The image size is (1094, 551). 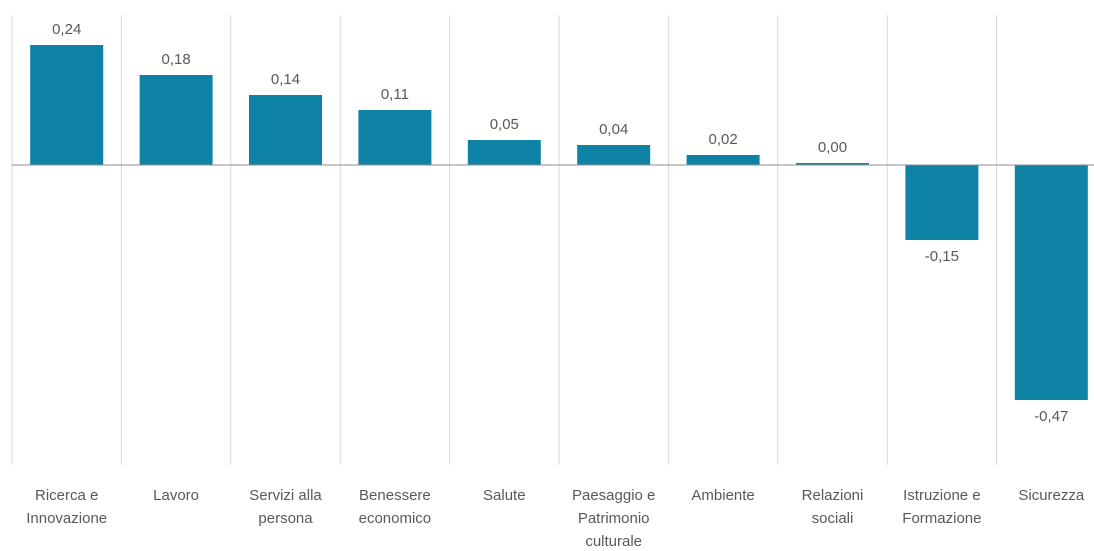 I want to click on value-label: 0,04, so click(x=613, y=129).